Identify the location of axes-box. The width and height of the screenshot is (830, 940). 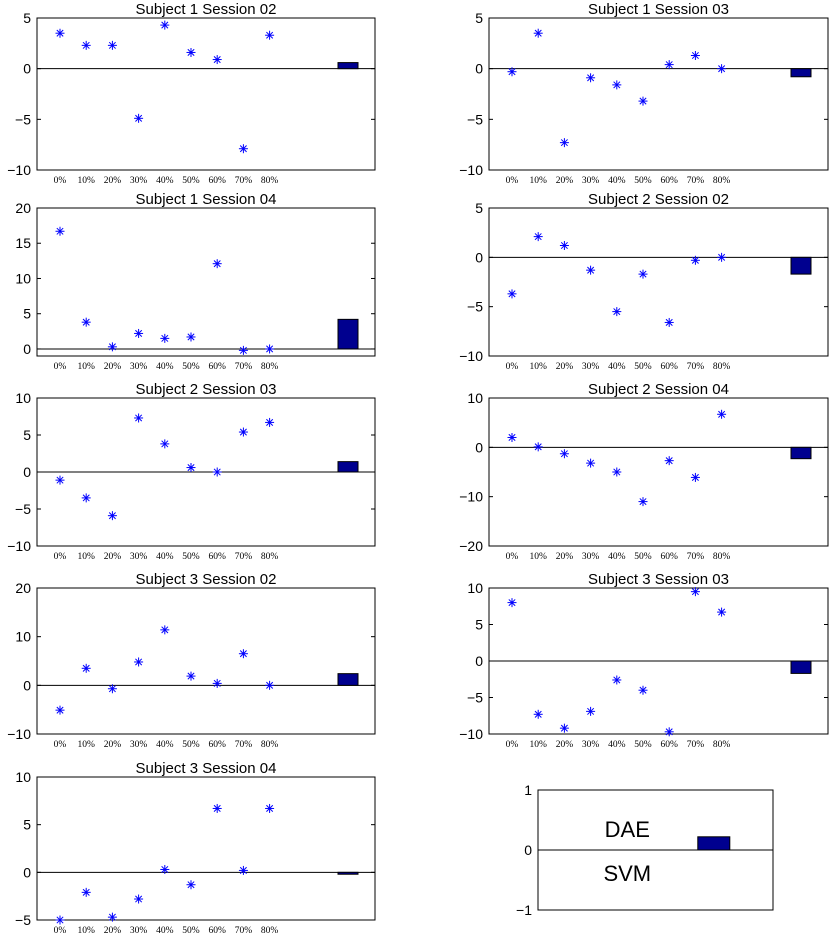
(206, 661).